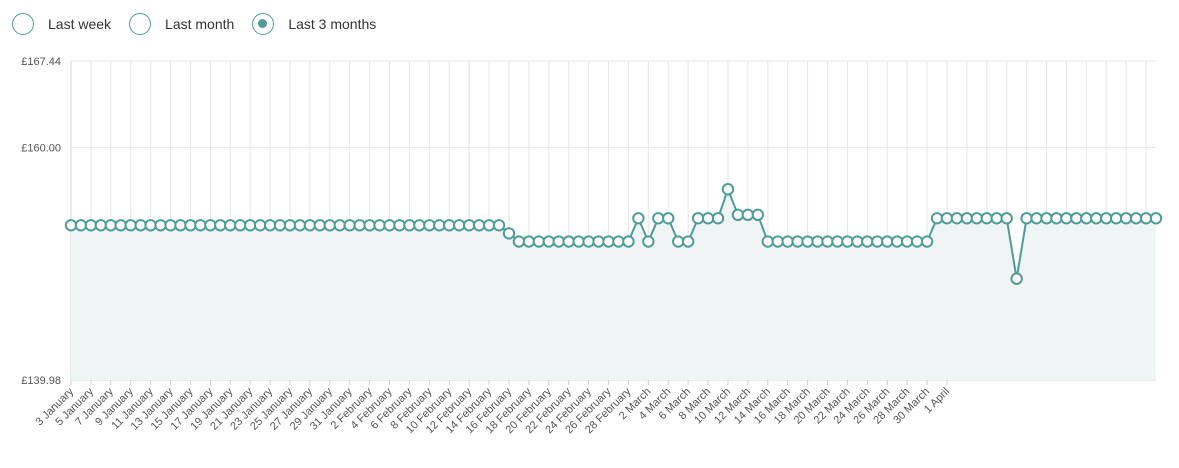 The height and width of the screenshot is (468, 1179). Describe the element at coordinates (140, 24) in the screenshot. I see `radio-last-month` at that location.